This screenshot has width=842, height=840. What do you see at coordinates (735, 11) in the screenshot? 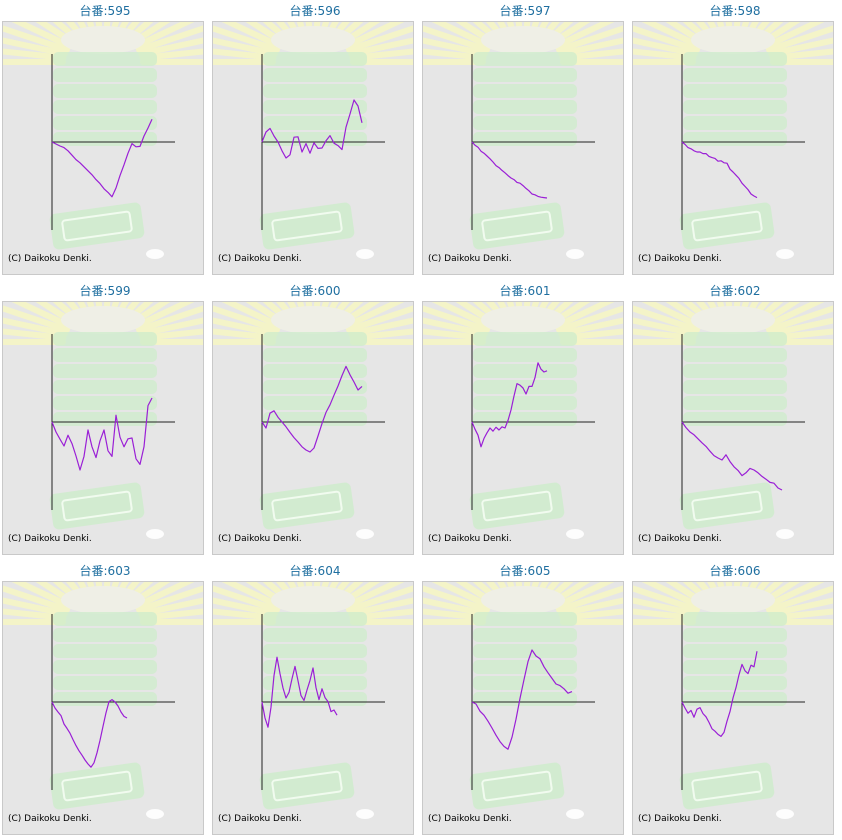
I see `machine-number-title: 台番:598` at bounding box center [735, 11].